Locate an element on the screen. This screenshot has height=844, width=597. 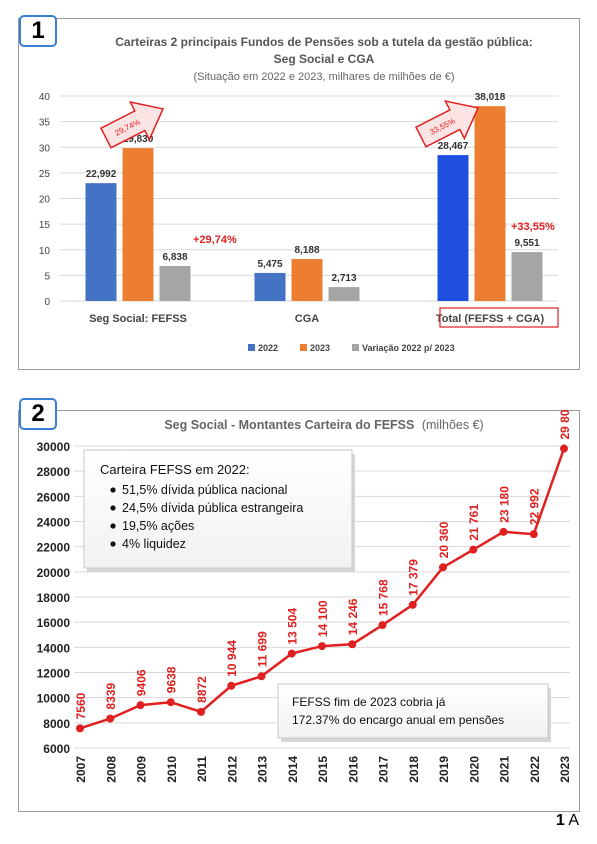
chart2-y-tick-label: 30000 is located at coordinates (54, 447).